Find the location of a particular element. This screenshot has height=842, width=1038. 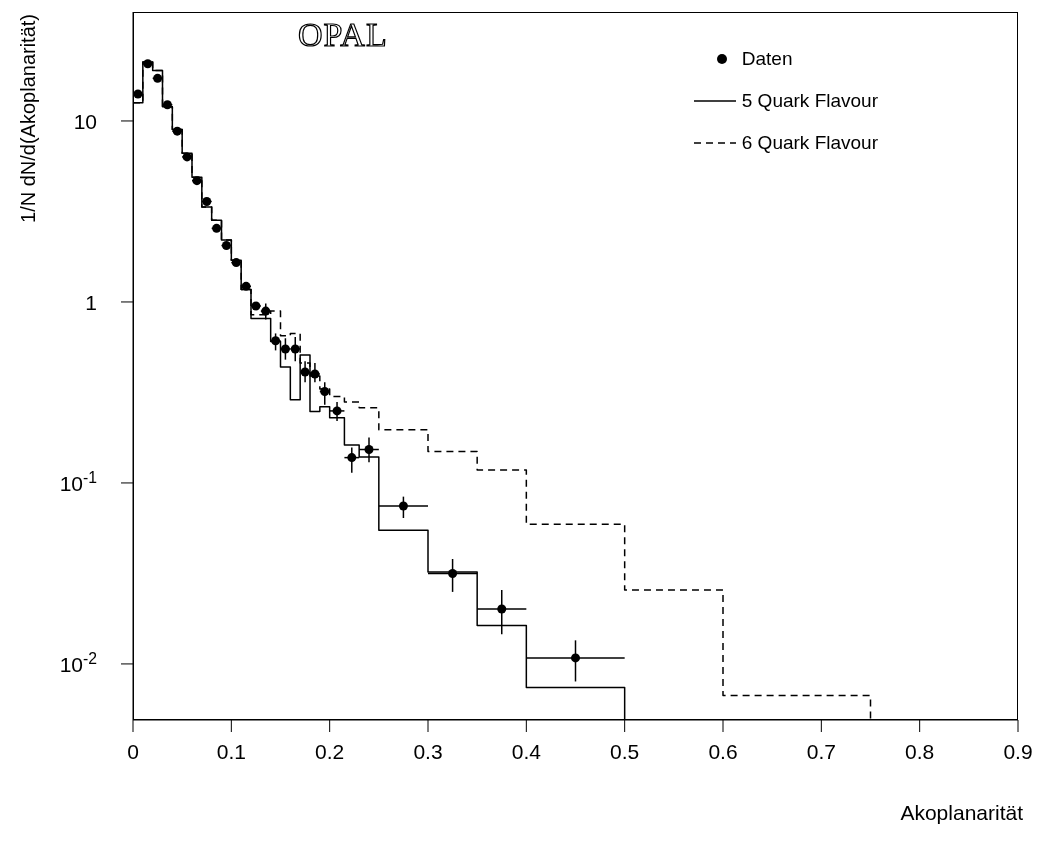

y-tick-label: 10$^{-2}$ is located at coordinates (78, 662).